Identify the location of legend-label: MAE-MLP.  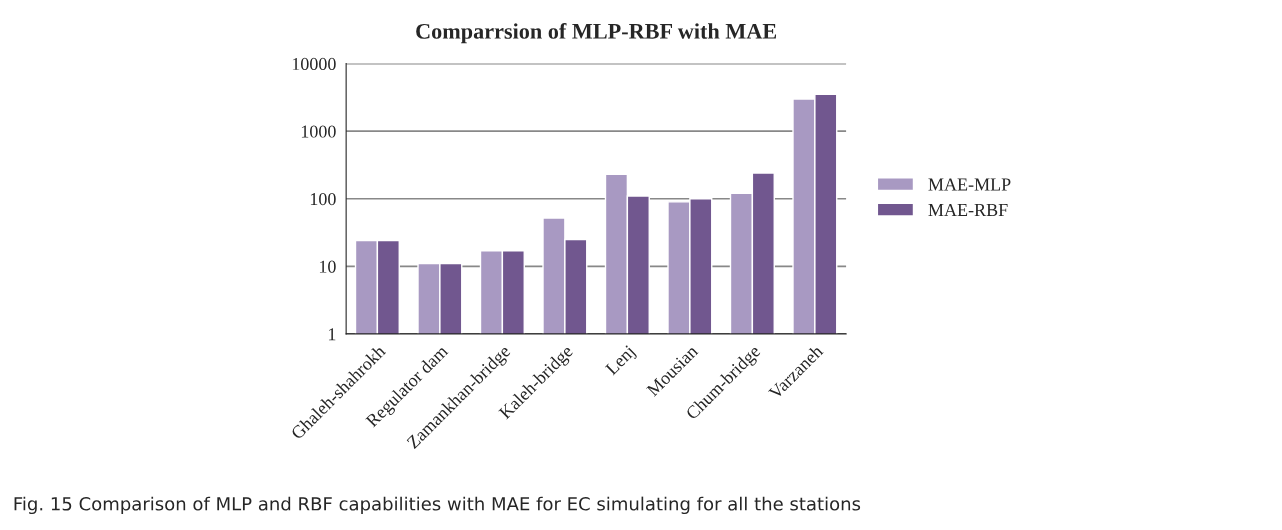
(969, 184).